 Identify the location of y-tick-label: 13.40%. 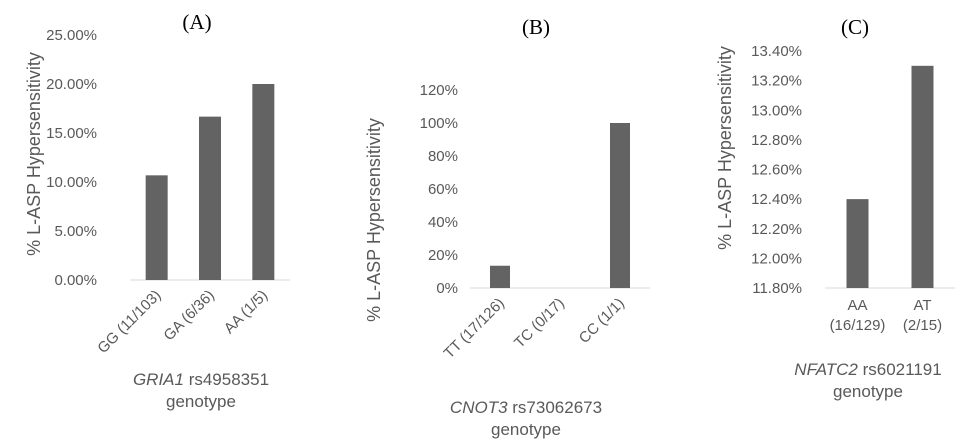
(776, 51).